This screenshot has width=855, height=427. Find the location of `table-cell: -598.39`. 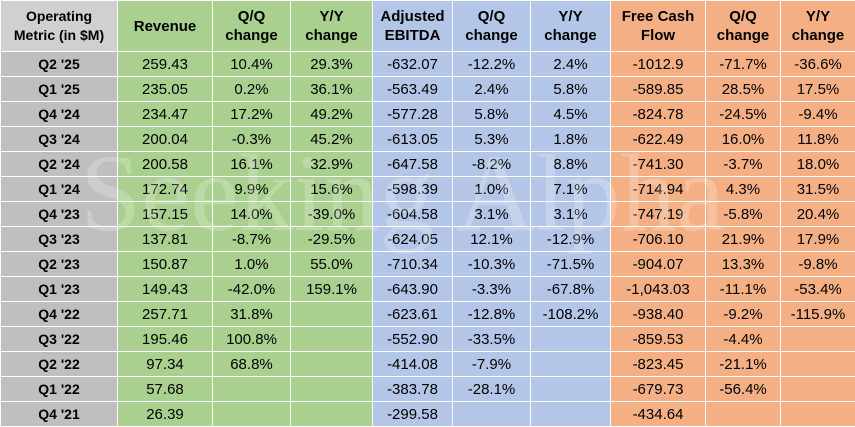

table-cell: -598.39 is located at coordinates (412, 189).